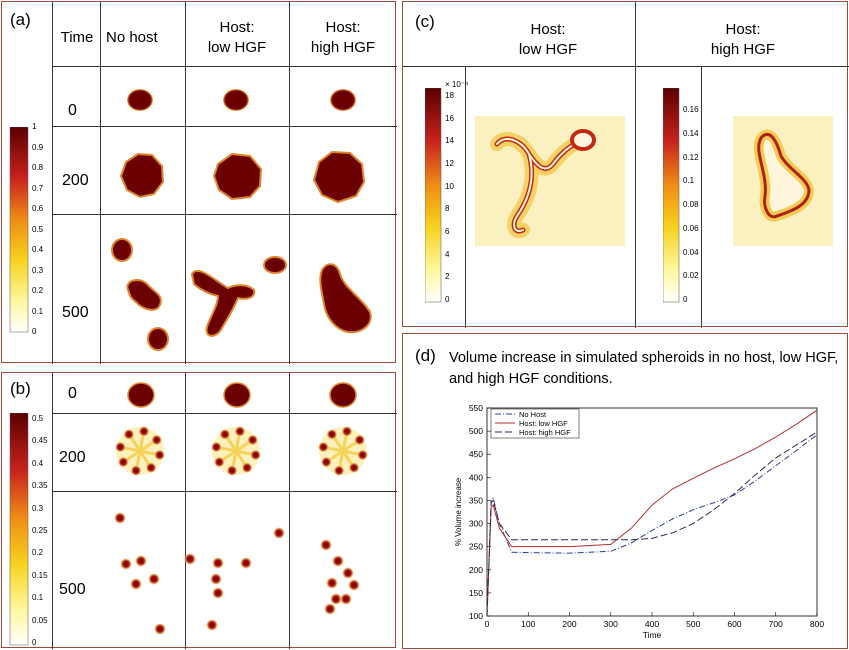 The height and width of the screenshot is (650, 849). What do you see at coordinates (132, 37) in the screenshot?
I see `col-header-nohost: No host` at bounding box center [132, 37].